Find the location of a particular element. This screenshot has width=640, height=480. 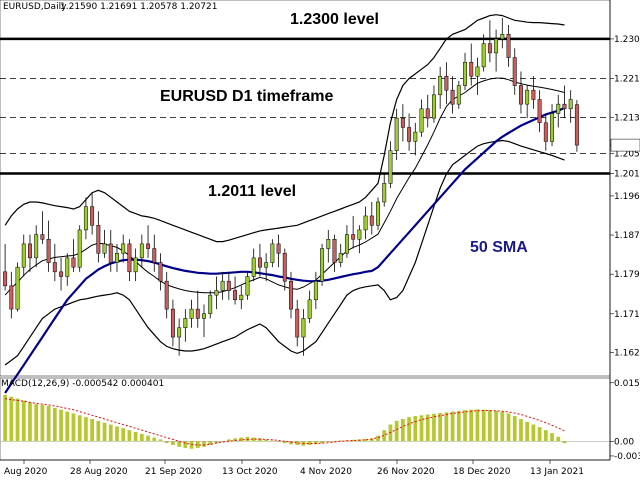

time-tick-label: 28 Aug 2020 is located at coordinates (99, 472).